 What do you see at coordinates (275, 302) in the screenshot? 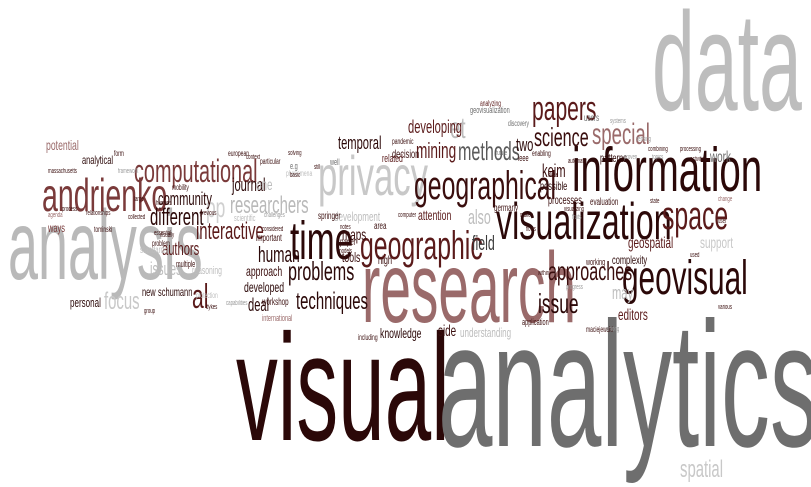
I see `word-workshop: workshop` at bounding box center [275, 302].